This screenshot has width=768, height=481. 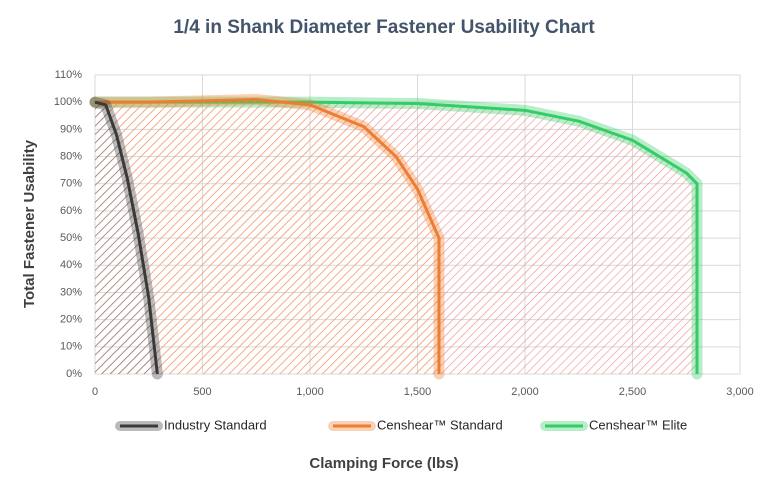 What do you see at coordinates (215, 424) in the screenshot?
I see `legend-label: Industry Standard` at bounding box center [215, 424].